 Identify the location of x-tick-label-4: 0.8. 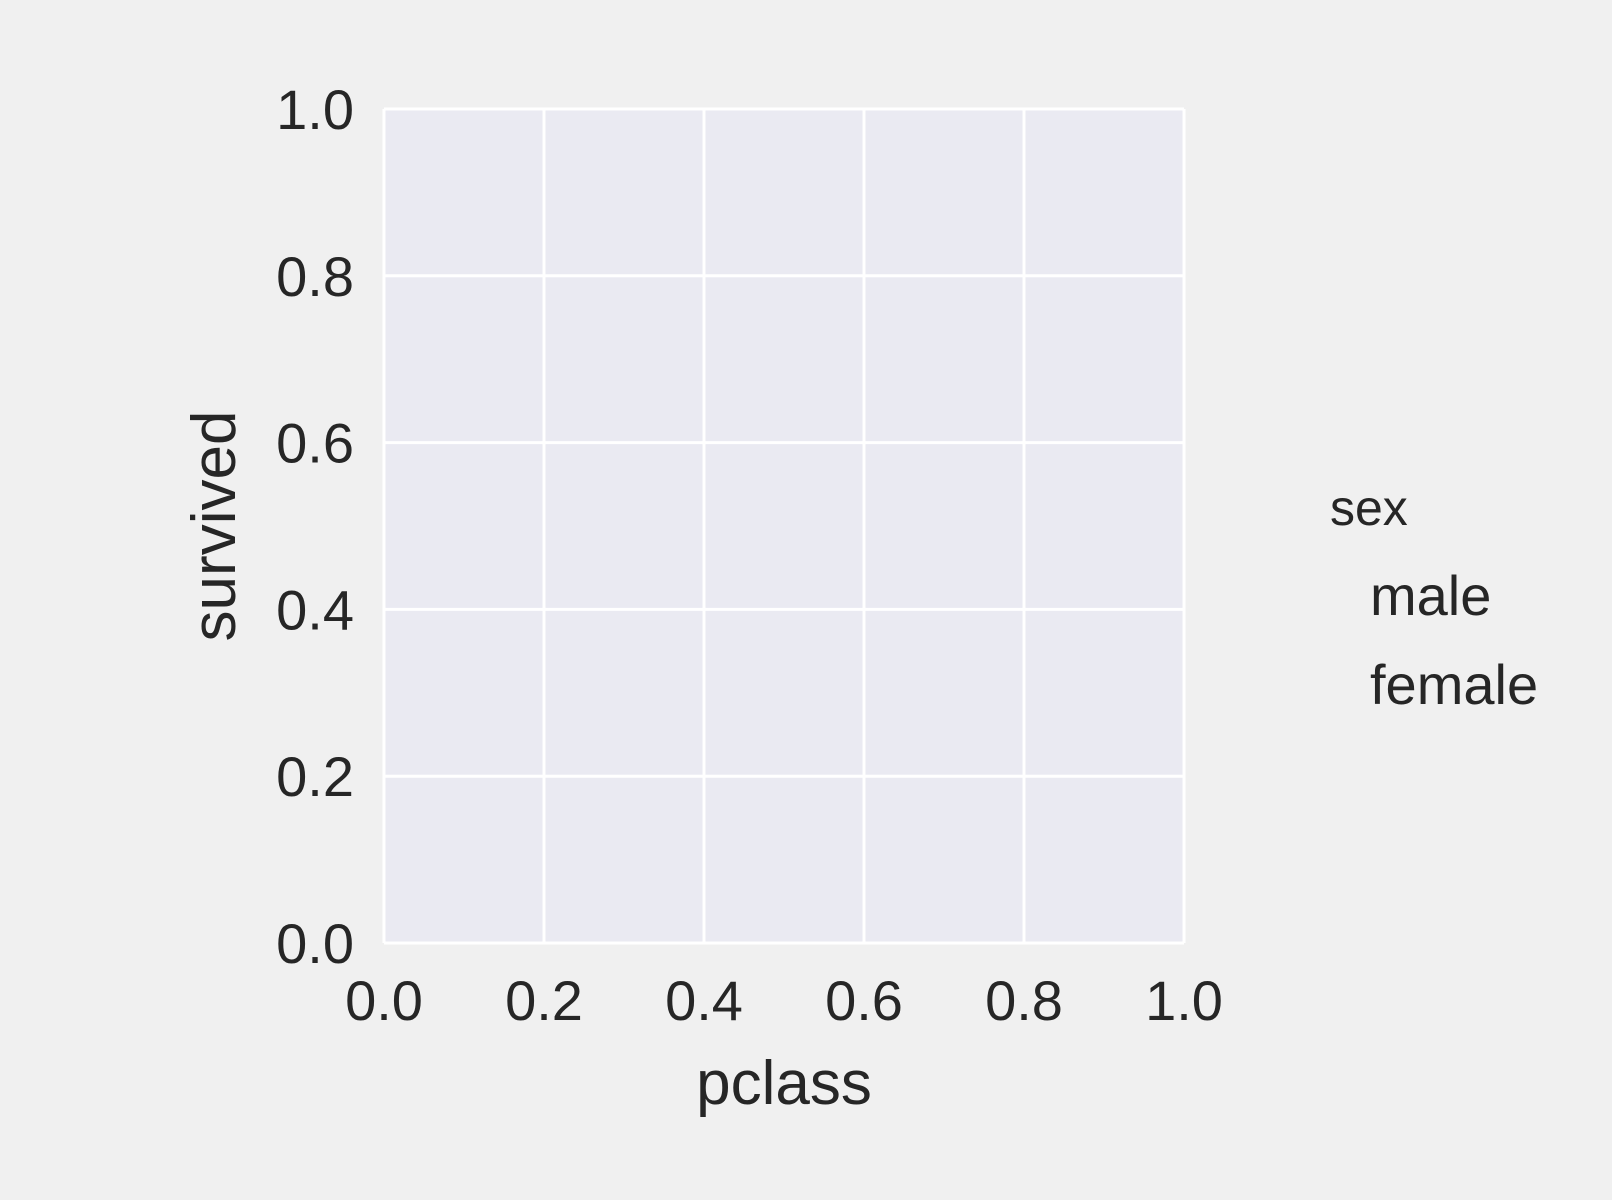
(1024, 1000).